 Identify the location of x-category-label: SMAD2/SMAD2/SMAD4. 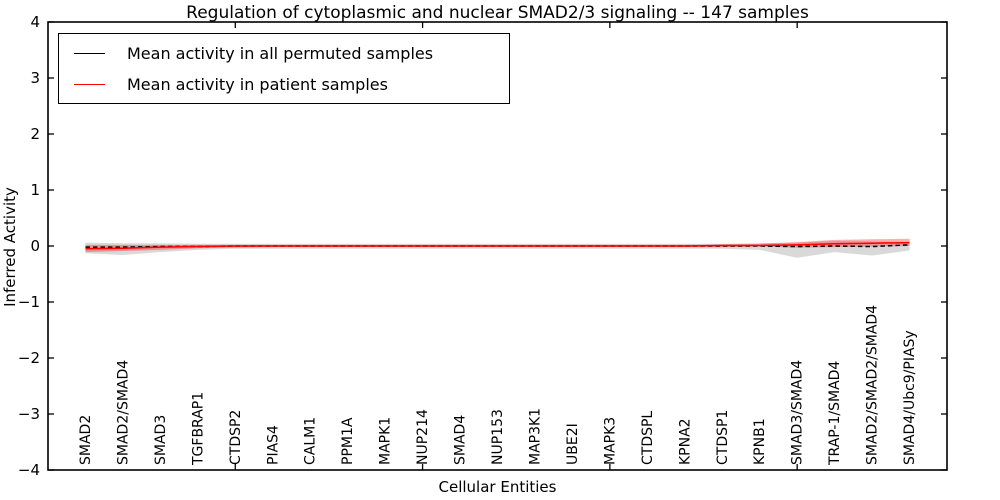
(873, 385).